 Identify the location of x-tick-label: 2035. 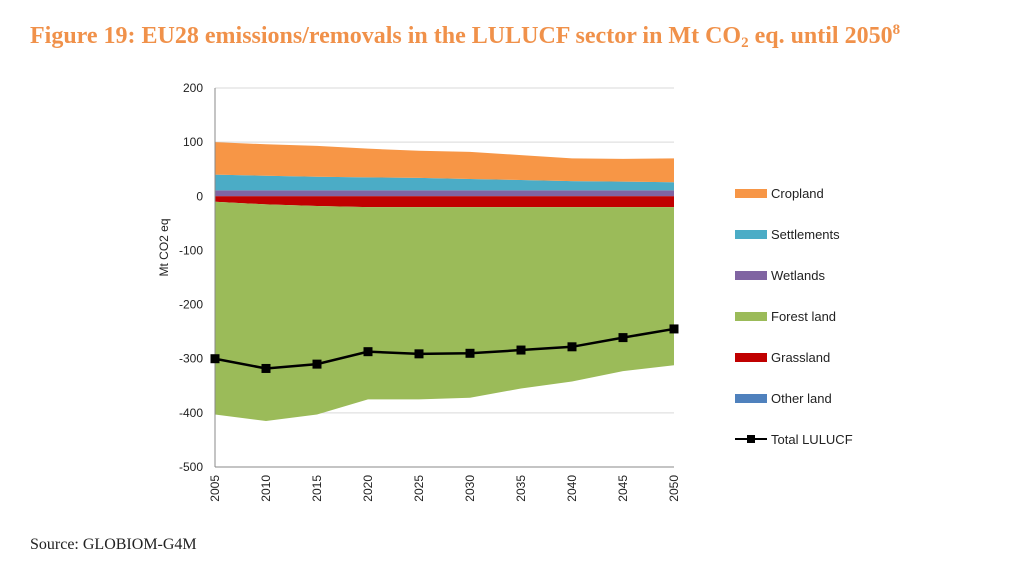
(521, 488).